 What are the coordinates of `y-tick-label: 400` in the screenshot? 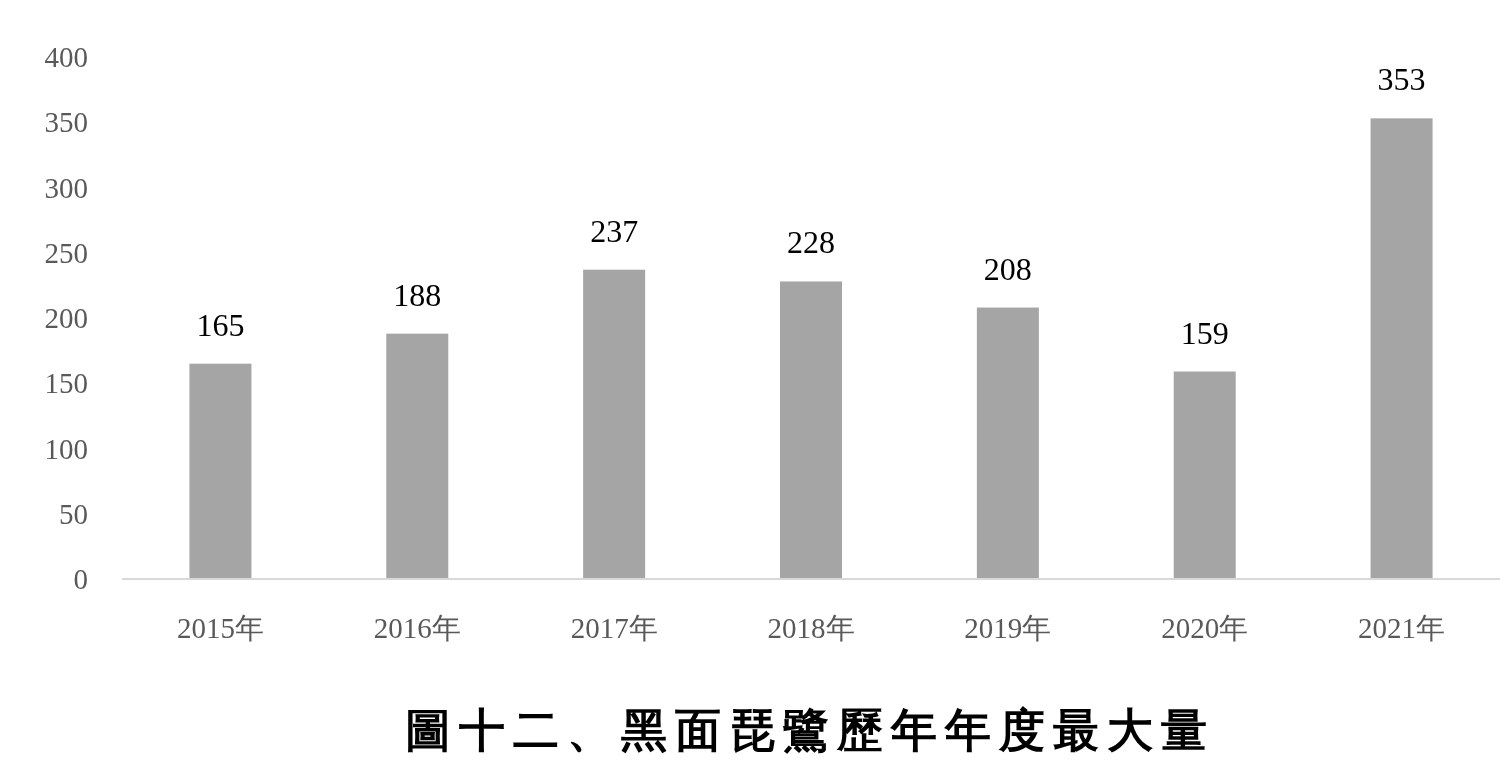 It's located at (66, 57).